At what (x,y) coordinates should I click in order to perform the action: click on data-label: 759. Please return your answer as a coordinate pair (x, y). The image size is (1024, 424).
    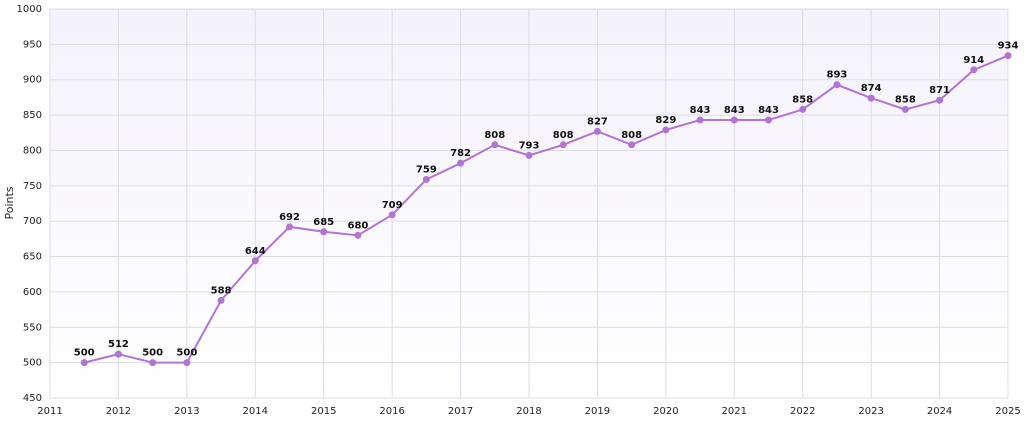
    Looking at the image, I should click on (426, 169).